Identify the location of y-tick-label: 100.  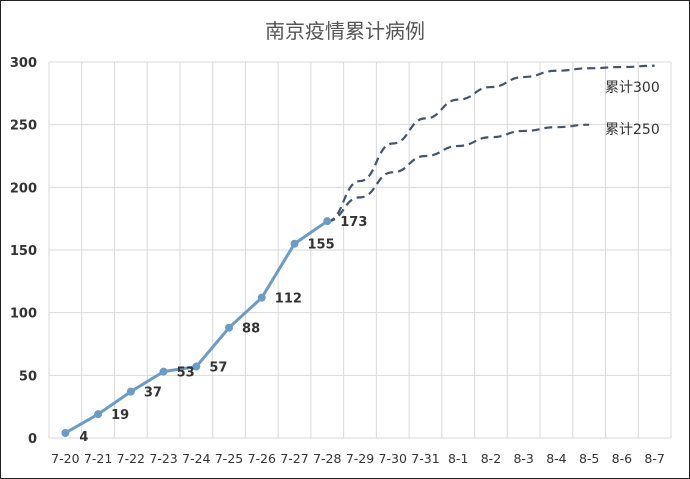
(23, 314).